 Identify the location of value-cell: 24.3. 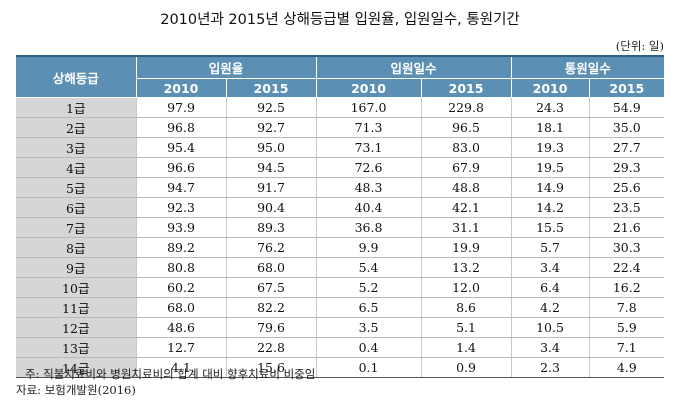
(550, 107).